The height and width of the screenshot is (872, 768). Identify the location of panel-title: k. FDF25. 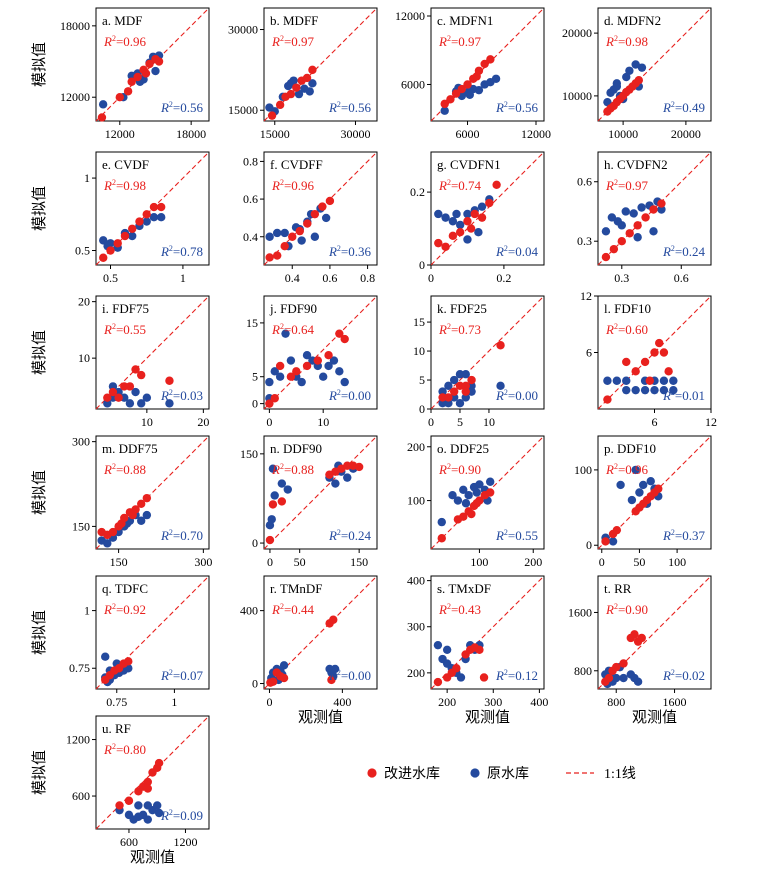
(462, 308).